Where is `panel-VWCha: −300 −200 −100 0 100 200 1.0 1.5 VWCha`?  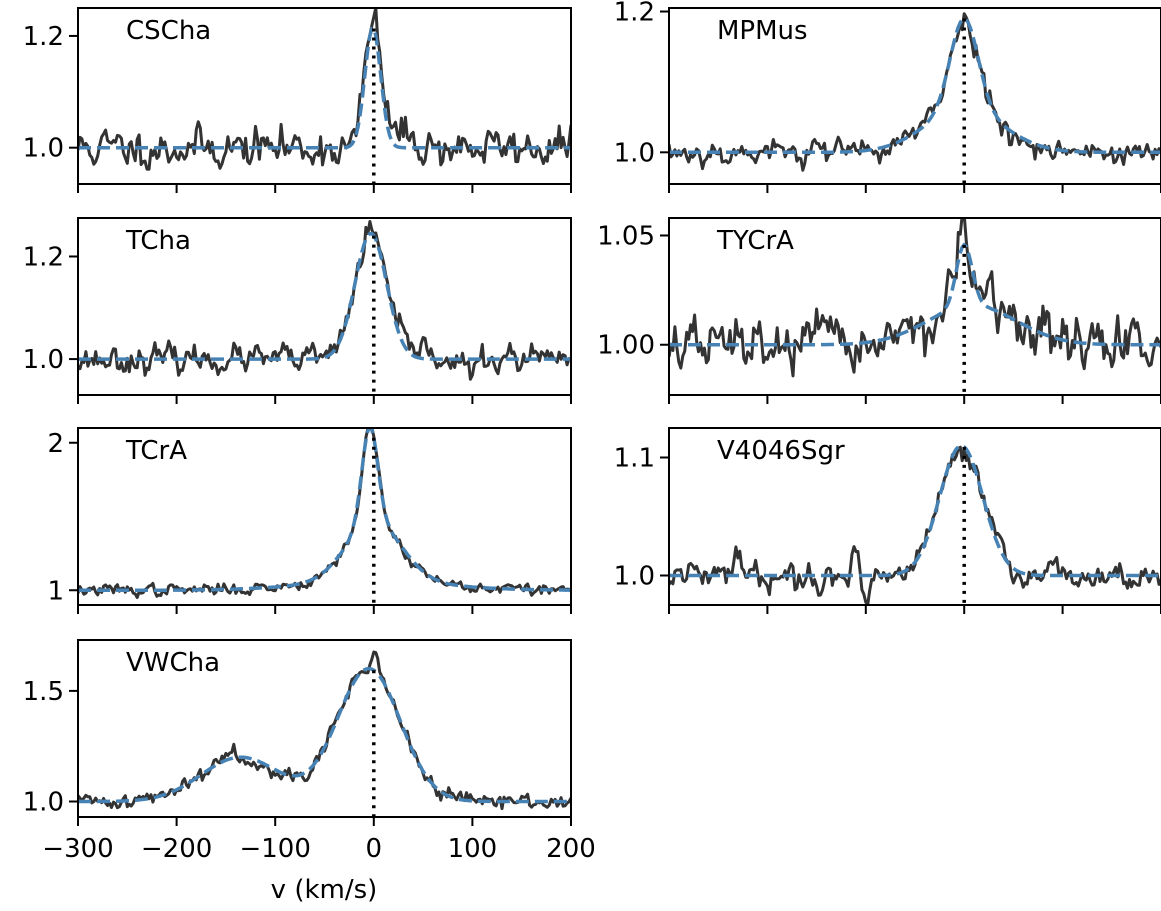 panel-VWCha: −300 −200 −100 0 100 200 1.0 1.5 VWCha is located at coordinates (309, 751).